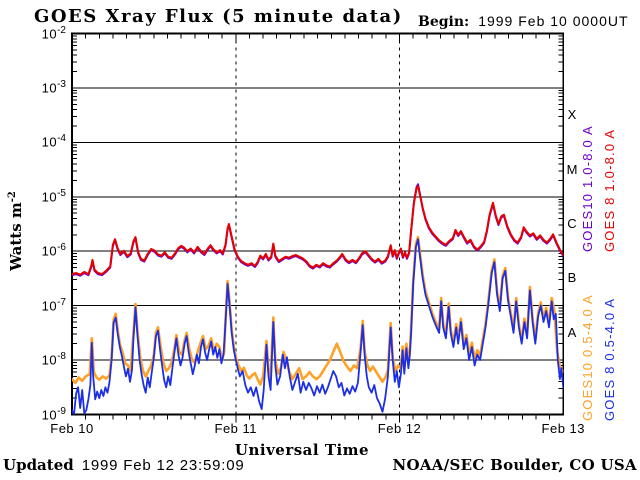  What do you see at coordinates (72, 428) in the screenshot?
I see `x-tick-label: Feb 10` at bounding box center [72, 428].